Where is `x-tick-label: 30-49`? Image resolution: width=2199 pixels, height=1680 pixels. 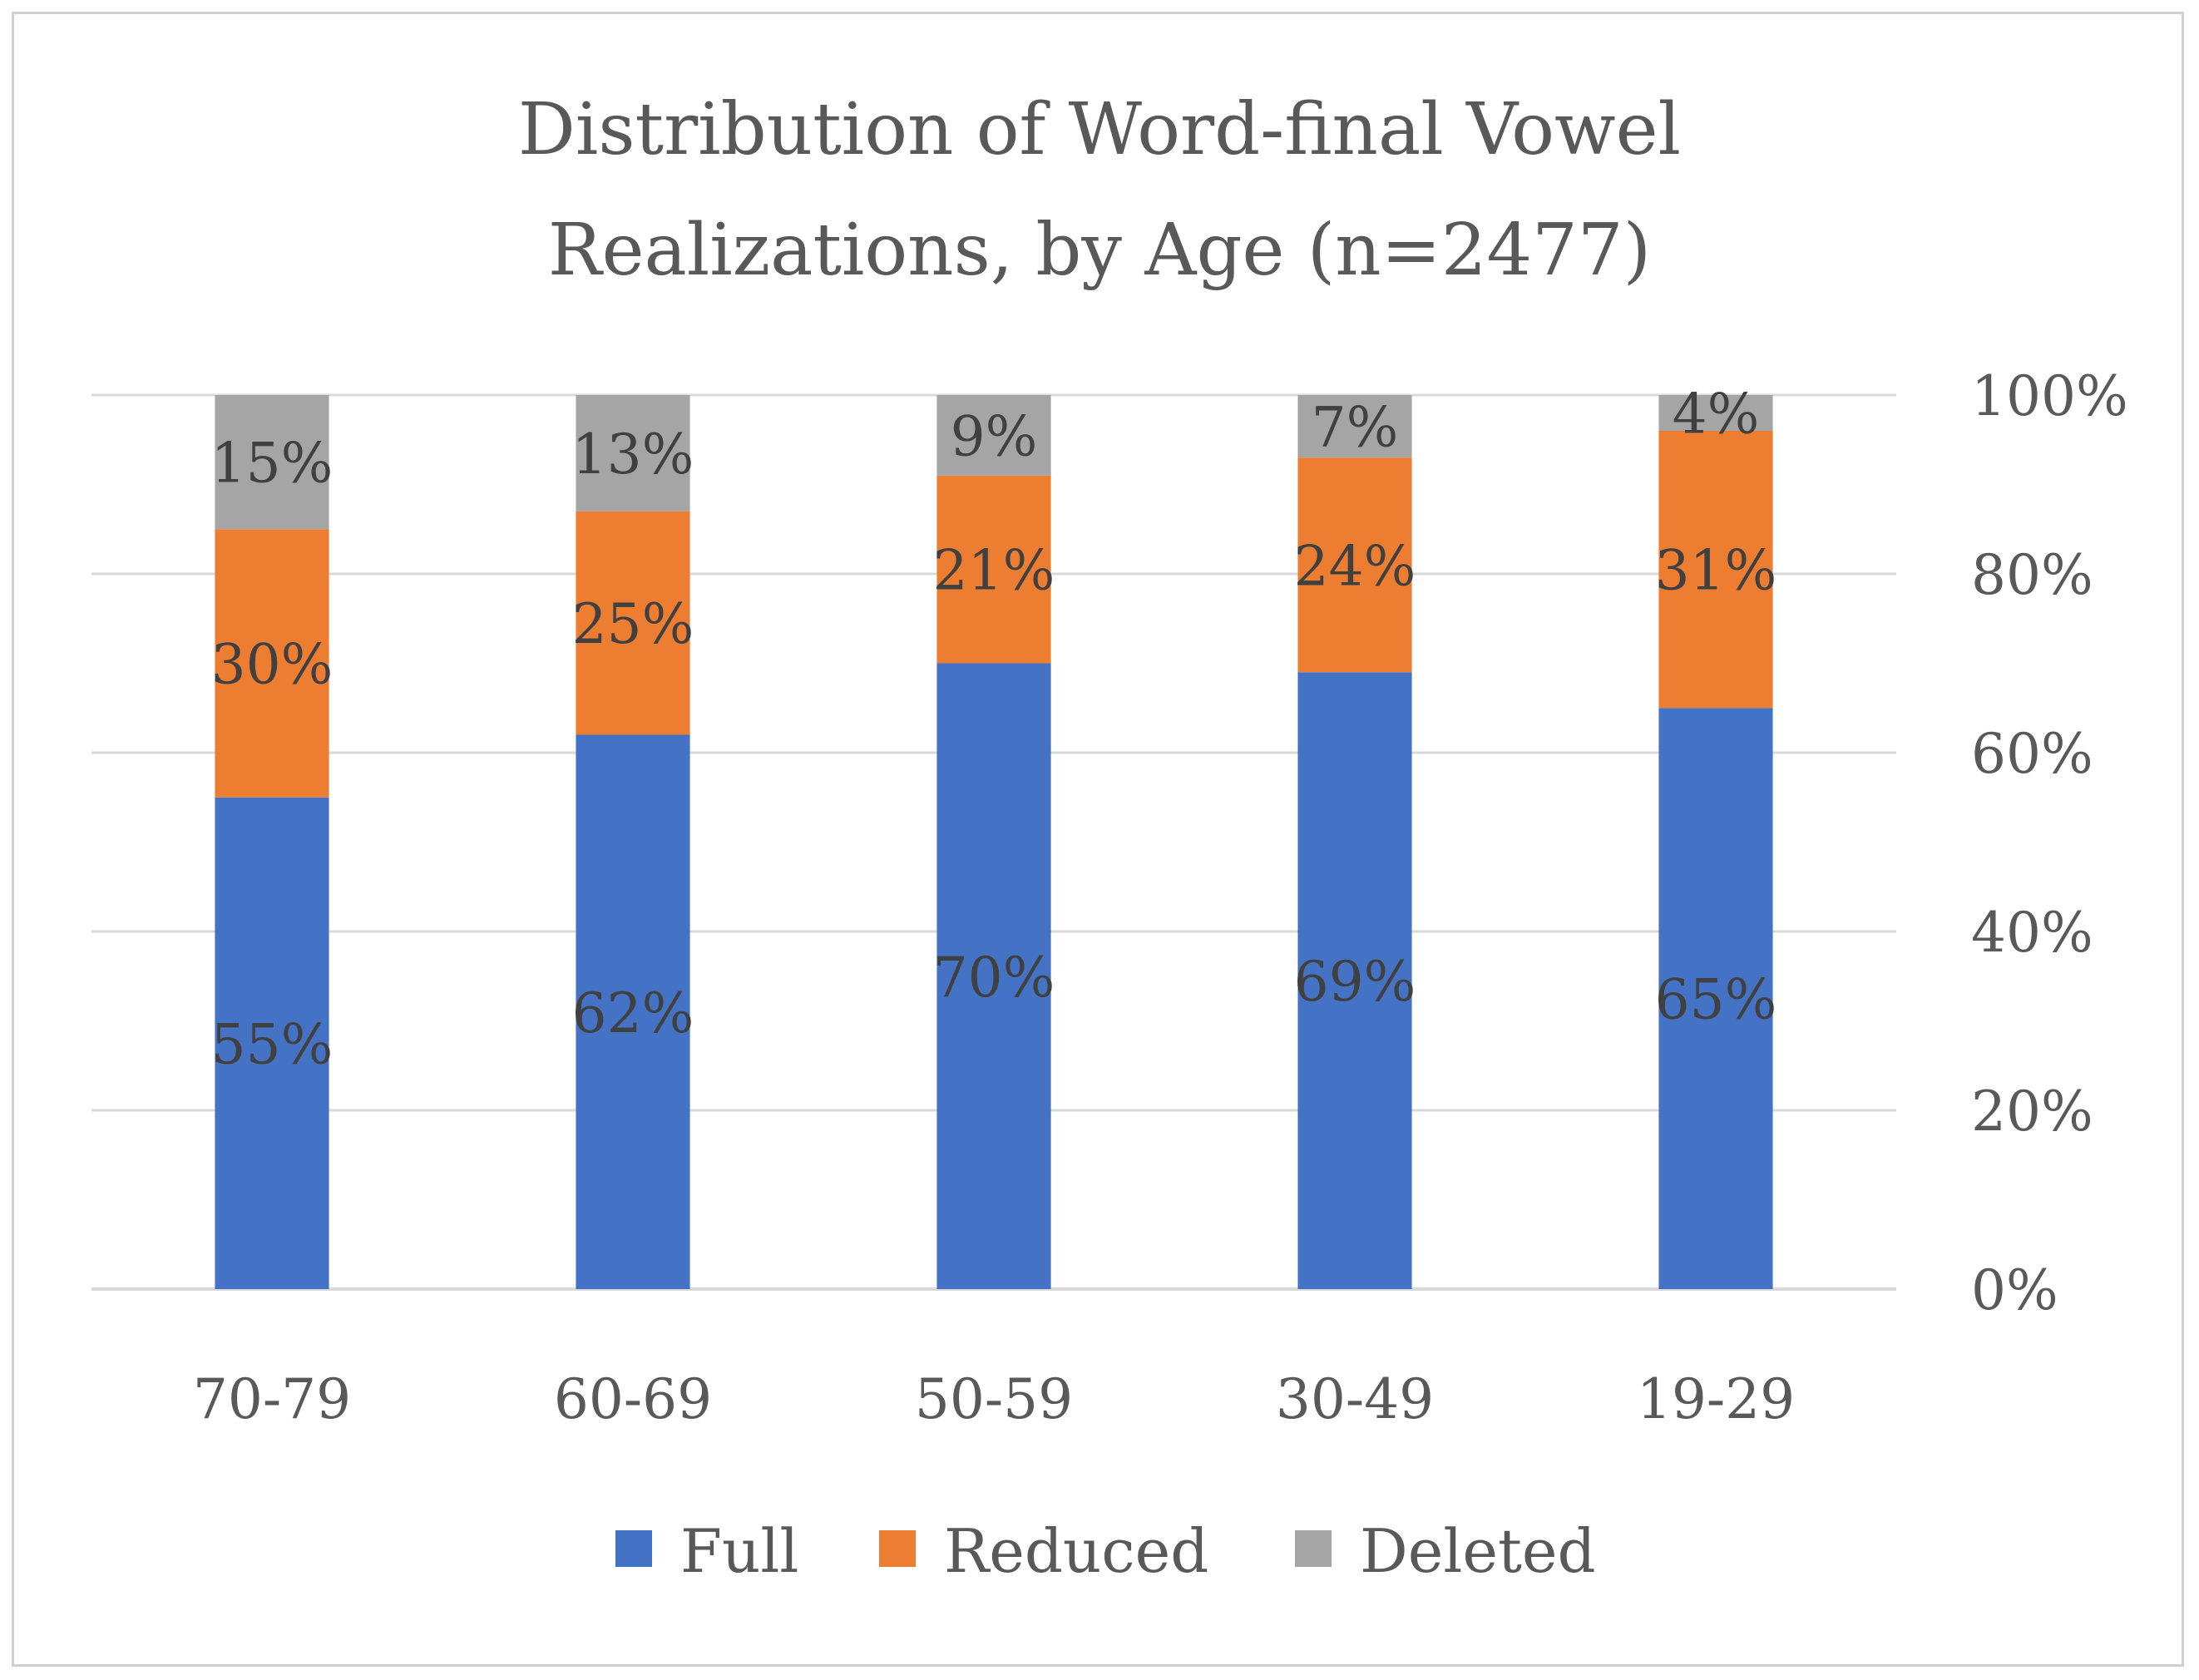
x-tick-label: 30-49 is located at coordinates (1355, 1399).